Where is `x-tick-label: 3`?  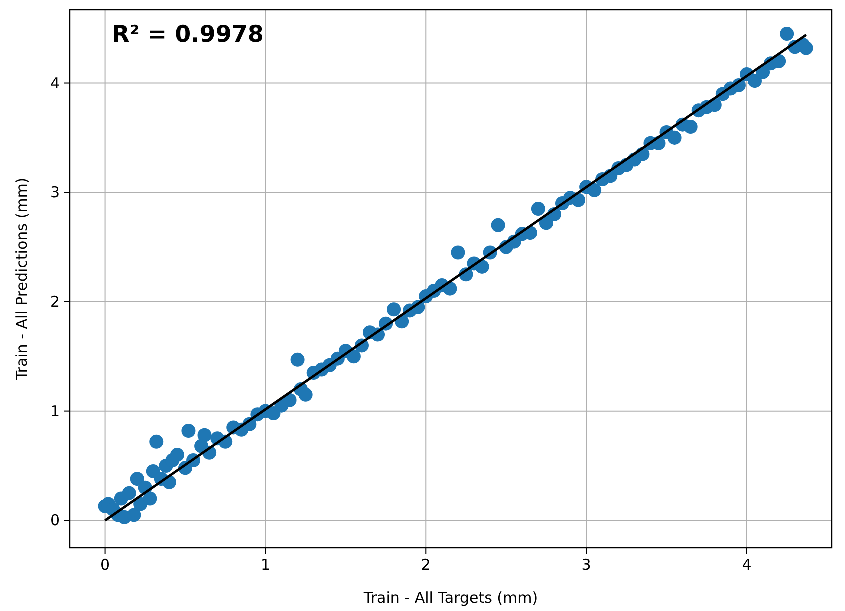
x-tick-label: 3 is located at coordinates (587, 565).